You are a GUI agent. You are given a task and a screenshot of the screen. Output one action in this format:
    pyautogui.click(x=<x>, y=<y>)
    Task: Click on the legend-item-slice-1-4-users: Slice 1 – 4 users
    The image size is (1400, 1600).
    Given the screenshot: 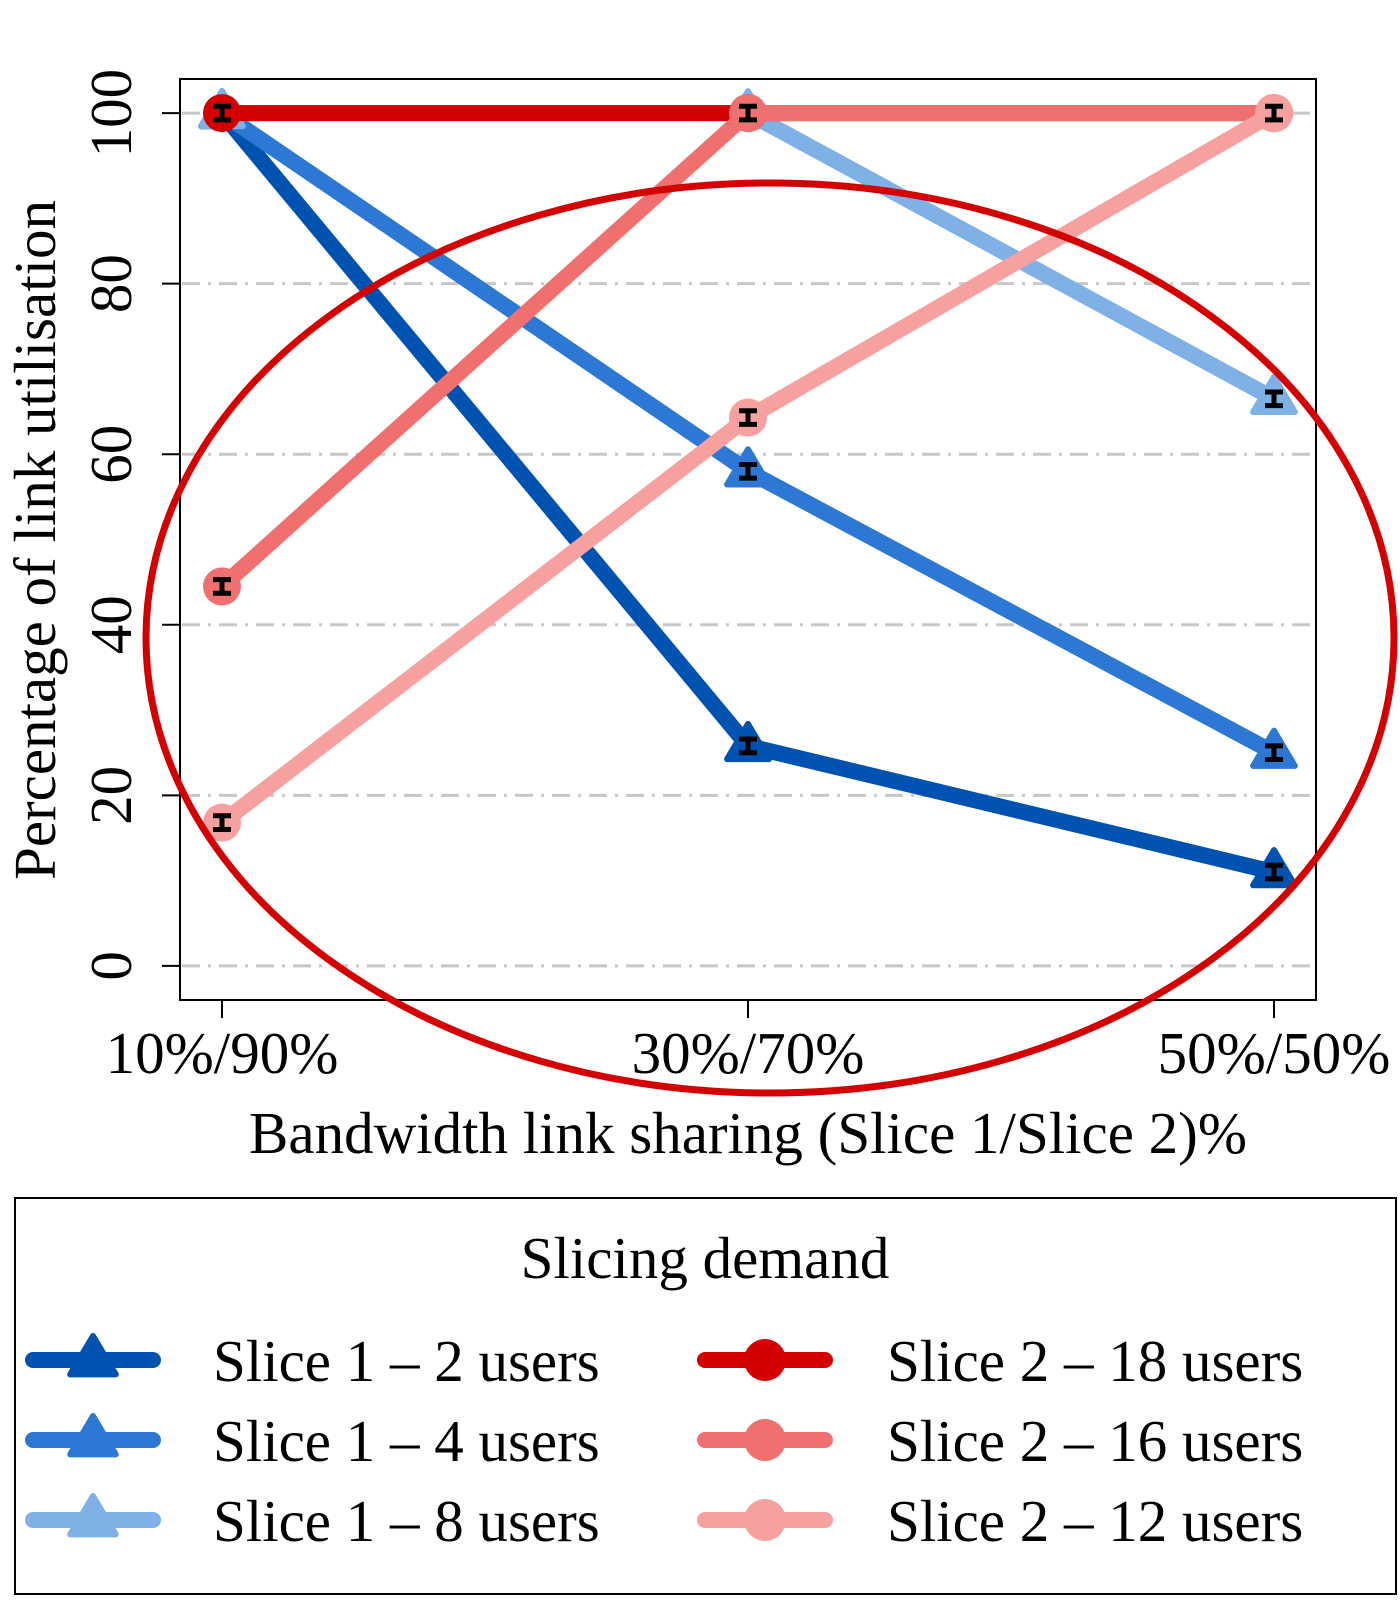 What is the action you would take?
    pyautogui.click(x=312, y=1441)
    